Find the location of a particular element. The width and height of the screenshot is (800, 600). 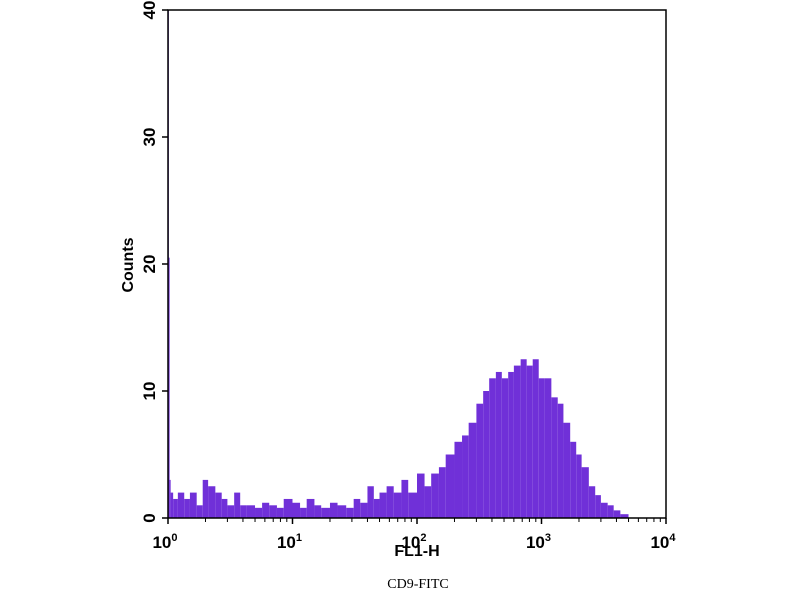

figure-caption: CD9-FITC is located at coordinates (418, 584).